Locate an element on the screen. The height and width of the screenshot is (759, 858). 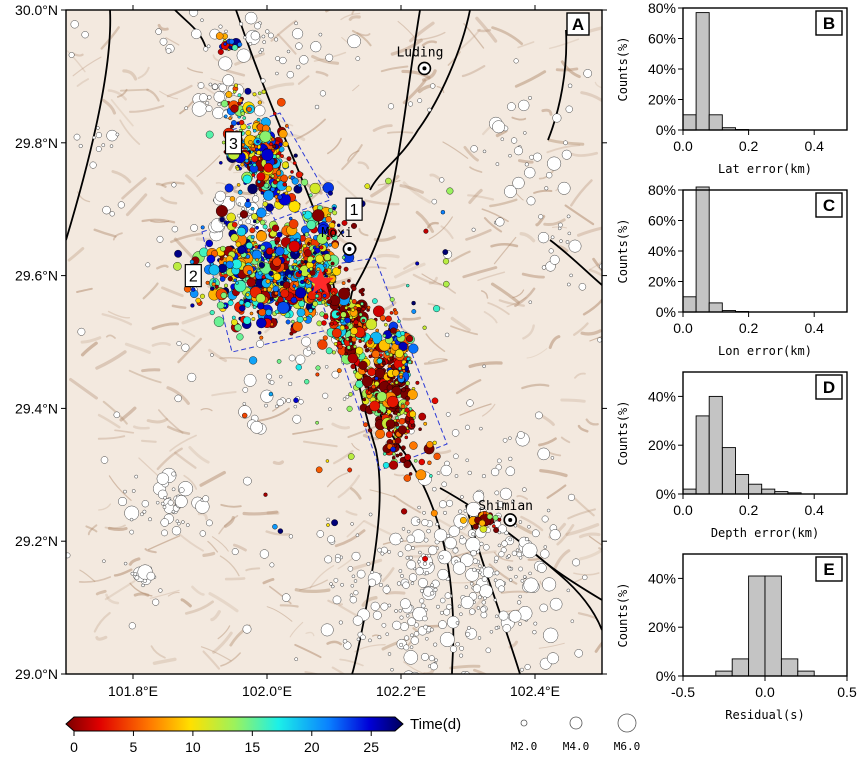
cluster-label-box is located at coordinates (354, 209).